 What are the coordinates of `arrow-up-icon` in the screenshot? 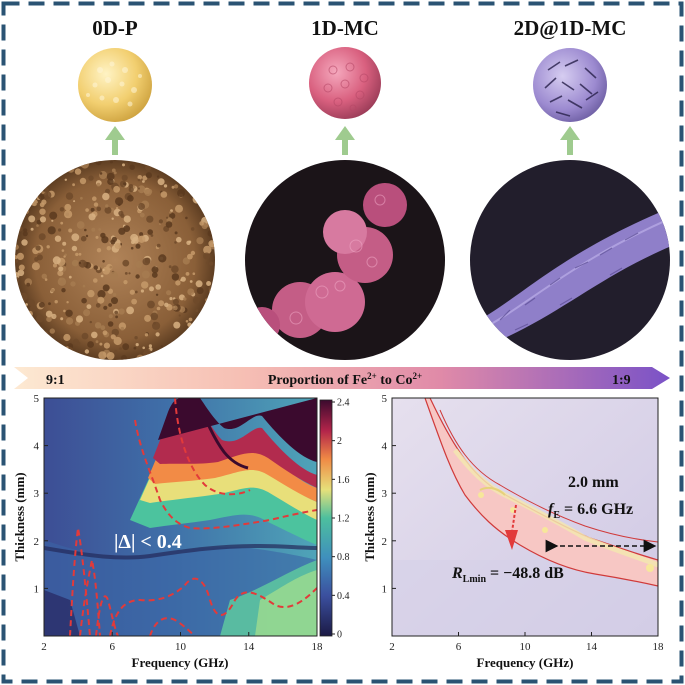 It's located at (570, 140).